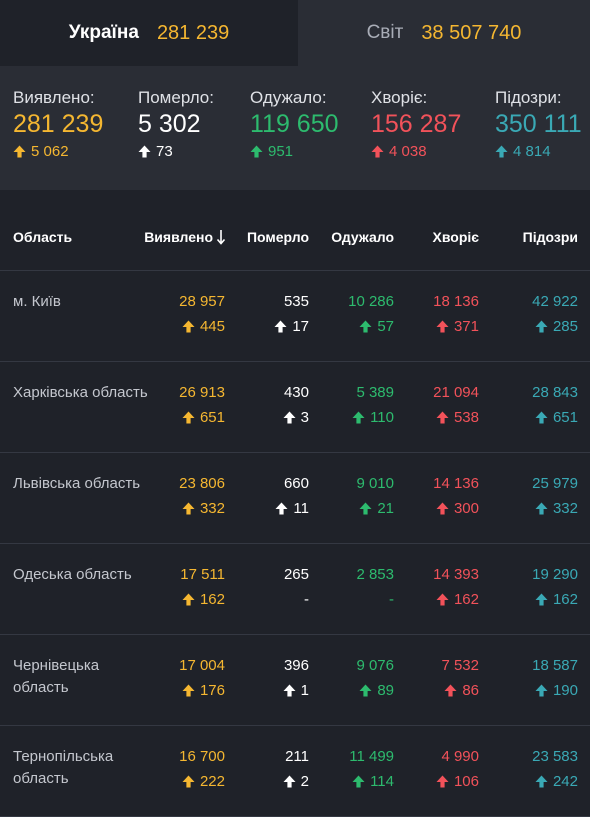 This screenshot has height=817, width=590. I want to click on sick-delta-value: 538, so click(466, 417).